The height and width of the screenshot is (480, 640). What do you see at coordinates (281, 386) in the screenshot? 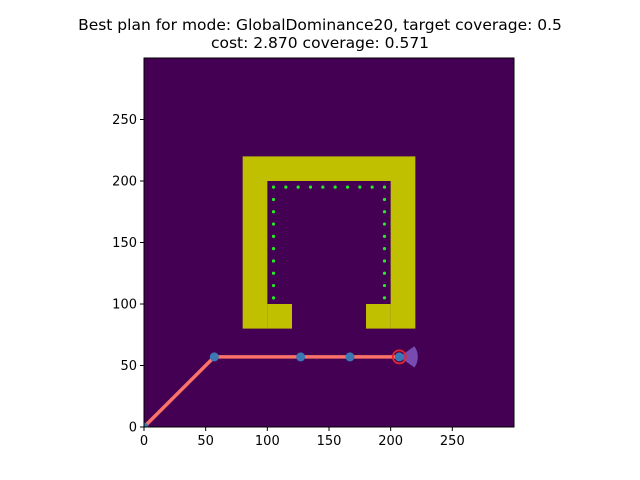
I see `path-layer` at bounding box center [281, 386].